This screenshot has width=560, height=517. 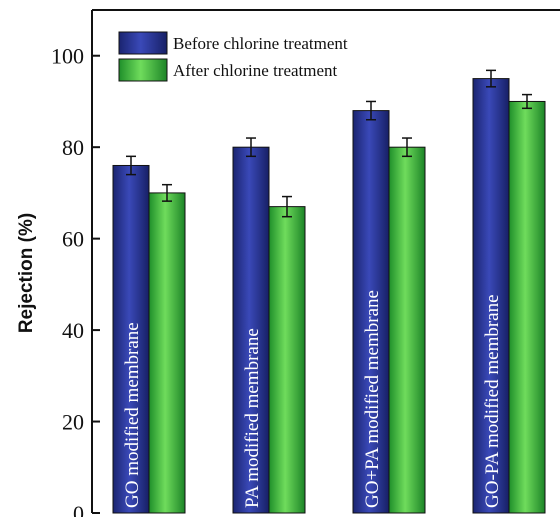 I want to click on legend-label: Before chlorine treatment, so click(x=260, y=43).